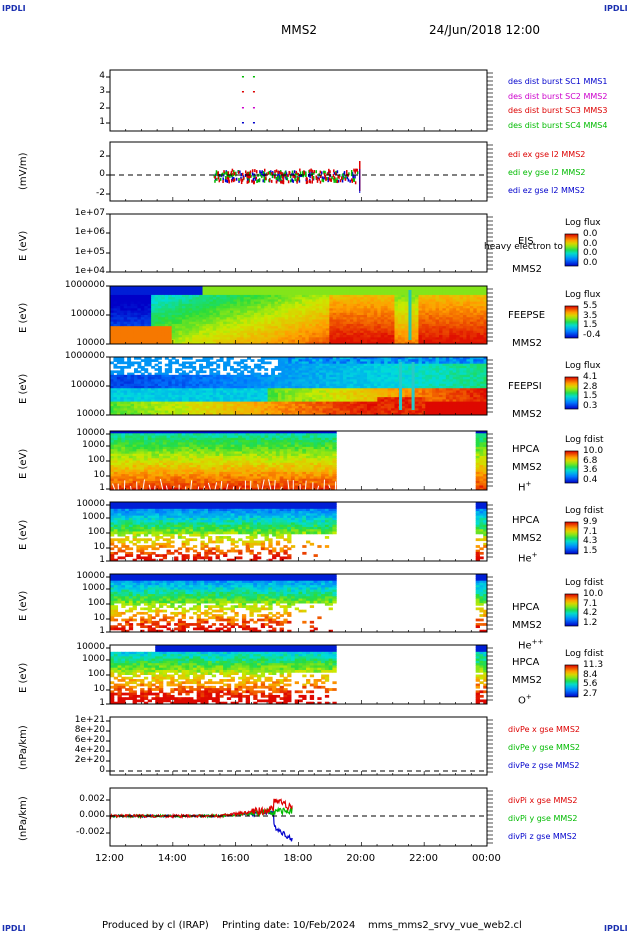 This screenshot has width=630, height=934. Describe the element at coordinates (23, 463) in the screenshot. I see `p6-ylabel: E (eV)` at that location.